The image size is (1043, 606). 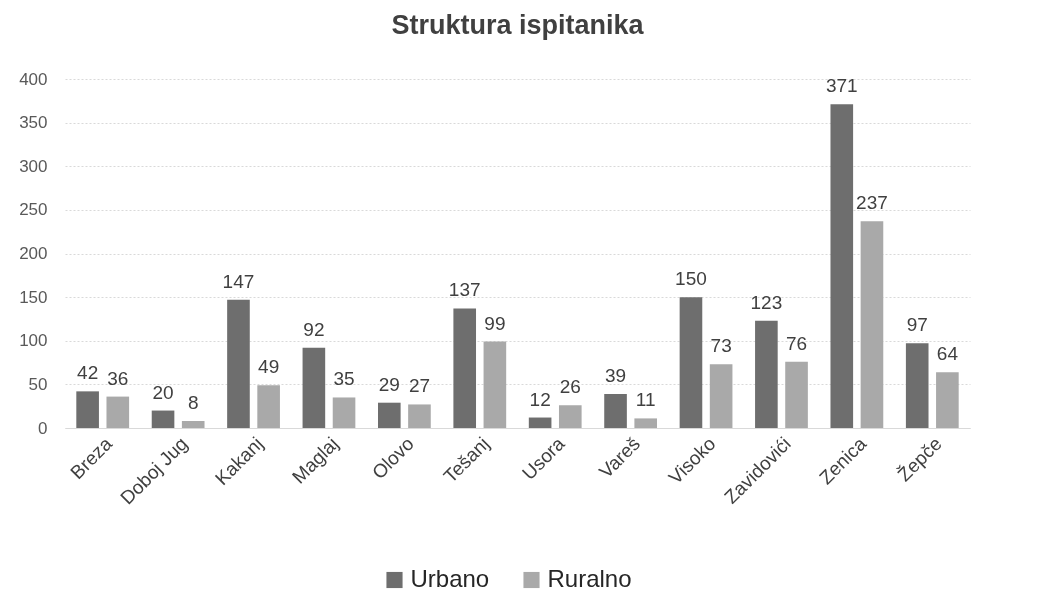 What do you see at coordinates (570, 387) in the screenshot?
I see `data-label: 26` at bounding box center [570, 387].